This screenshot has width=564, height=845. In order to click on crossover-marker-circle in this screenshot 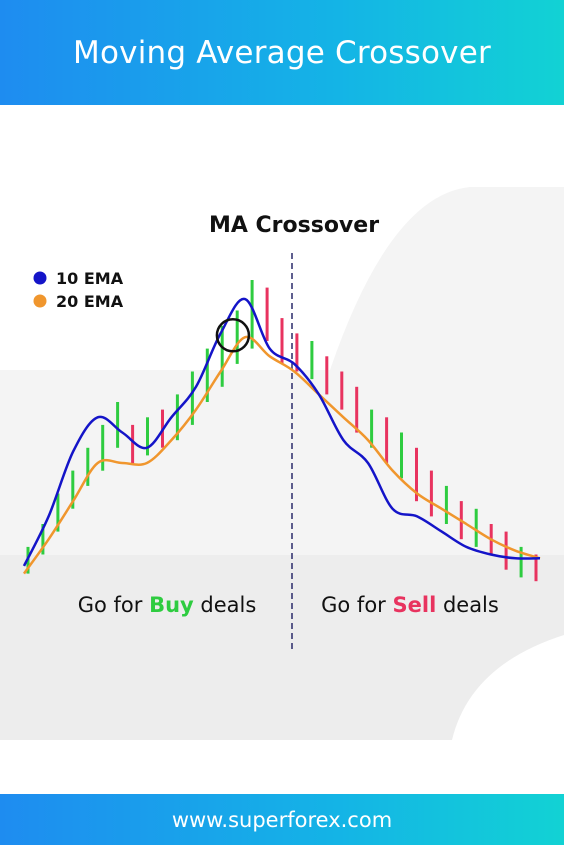, I will do `click(233, 335)`.